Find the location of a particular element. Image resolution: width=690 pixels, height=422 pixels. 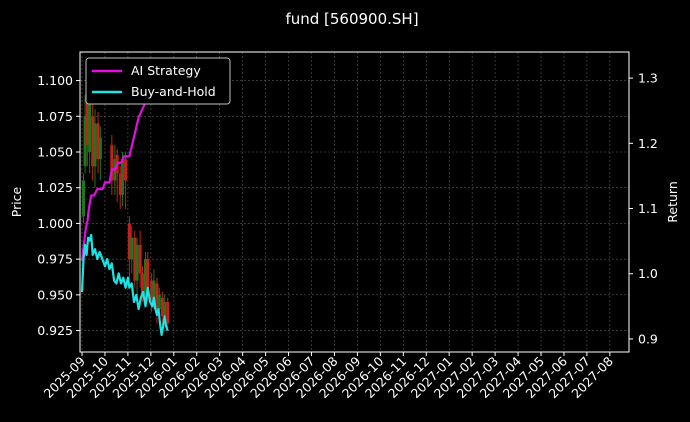

right-tick-label: 1.1 is located at coordinates (648, 208).